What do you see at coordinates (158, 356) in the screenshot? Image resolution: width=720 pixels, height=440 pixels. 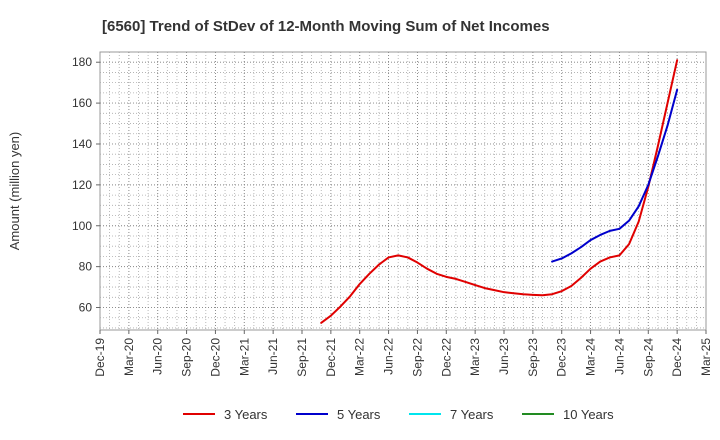 I see `x-tick-label: Jun-20` at bounding box center [158, 356].